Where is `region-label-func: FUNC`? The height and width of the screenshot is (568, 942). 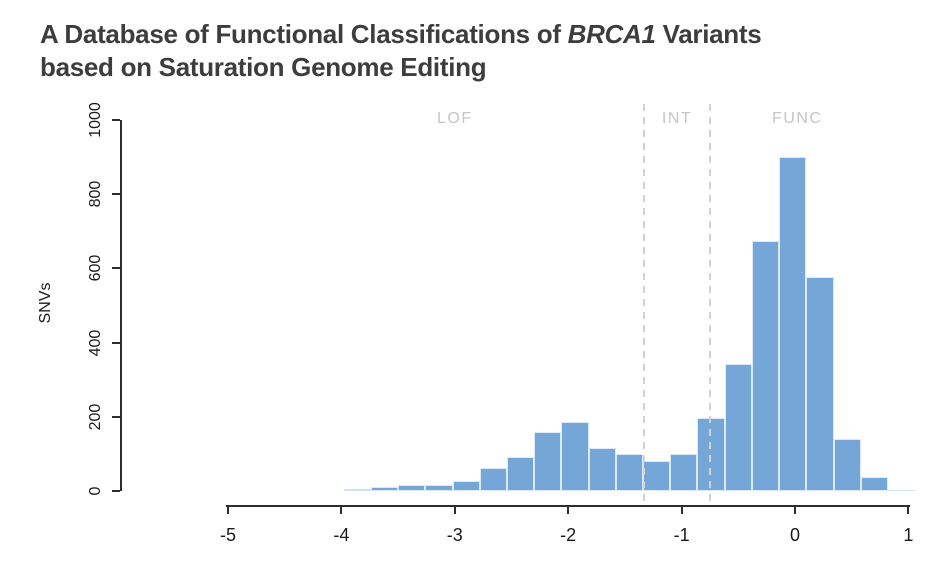 region-label-func: FUNC is located at coordinates (797, 118).